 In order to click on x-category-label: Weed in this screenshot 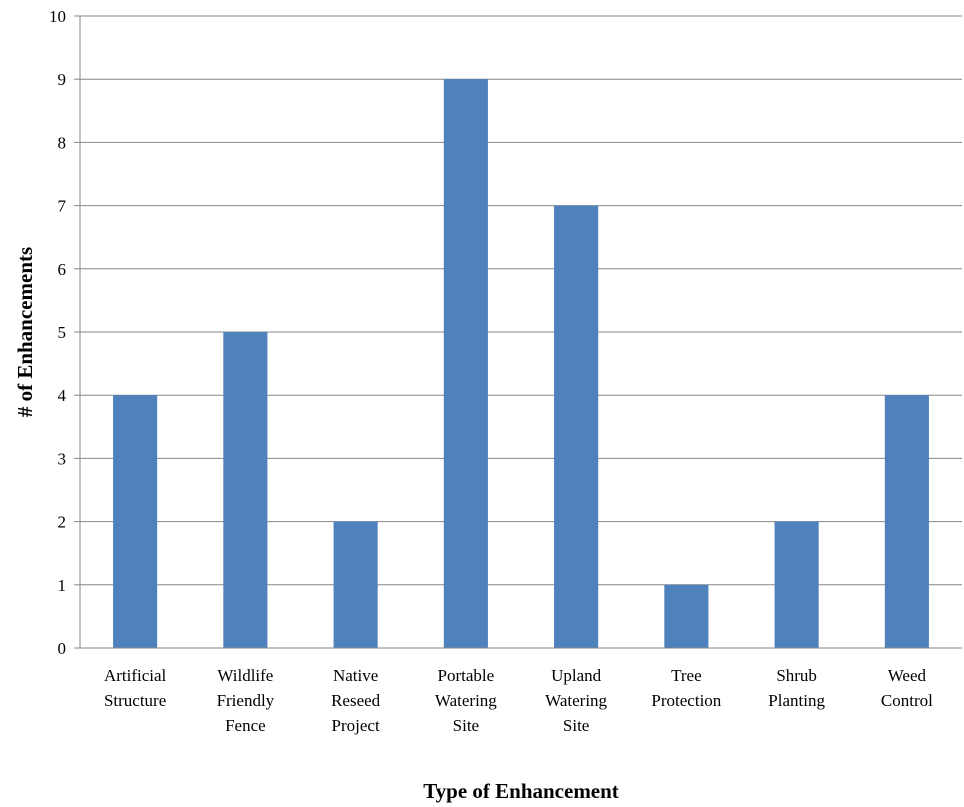, I will do `click(907, 675)`.